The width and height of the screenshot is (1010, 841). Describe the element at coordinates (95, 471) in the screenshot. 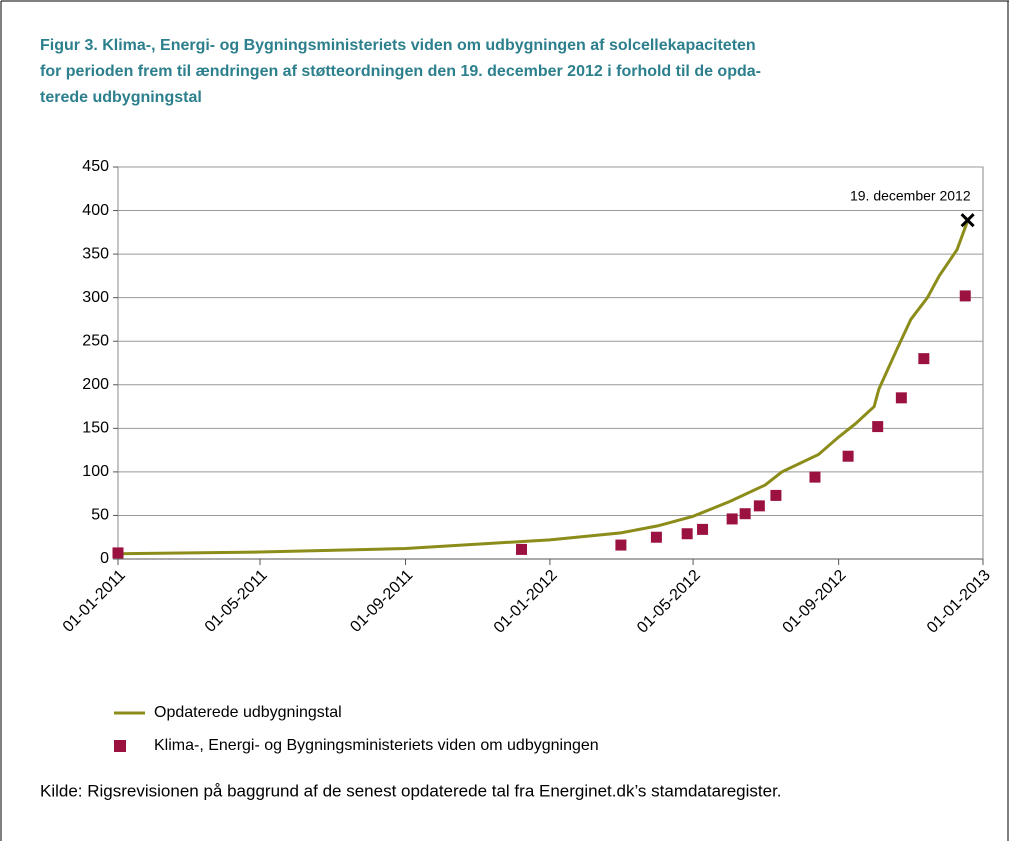

I see `y-tick-label: 100` at that location.